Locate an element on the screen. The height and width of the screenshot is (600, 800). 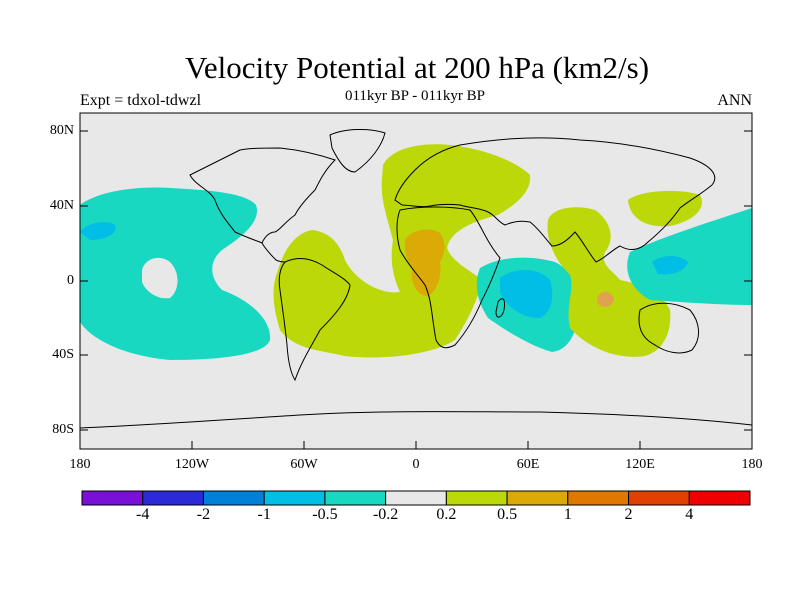
positive-region-atlantic is located at coordinates (402, 251).